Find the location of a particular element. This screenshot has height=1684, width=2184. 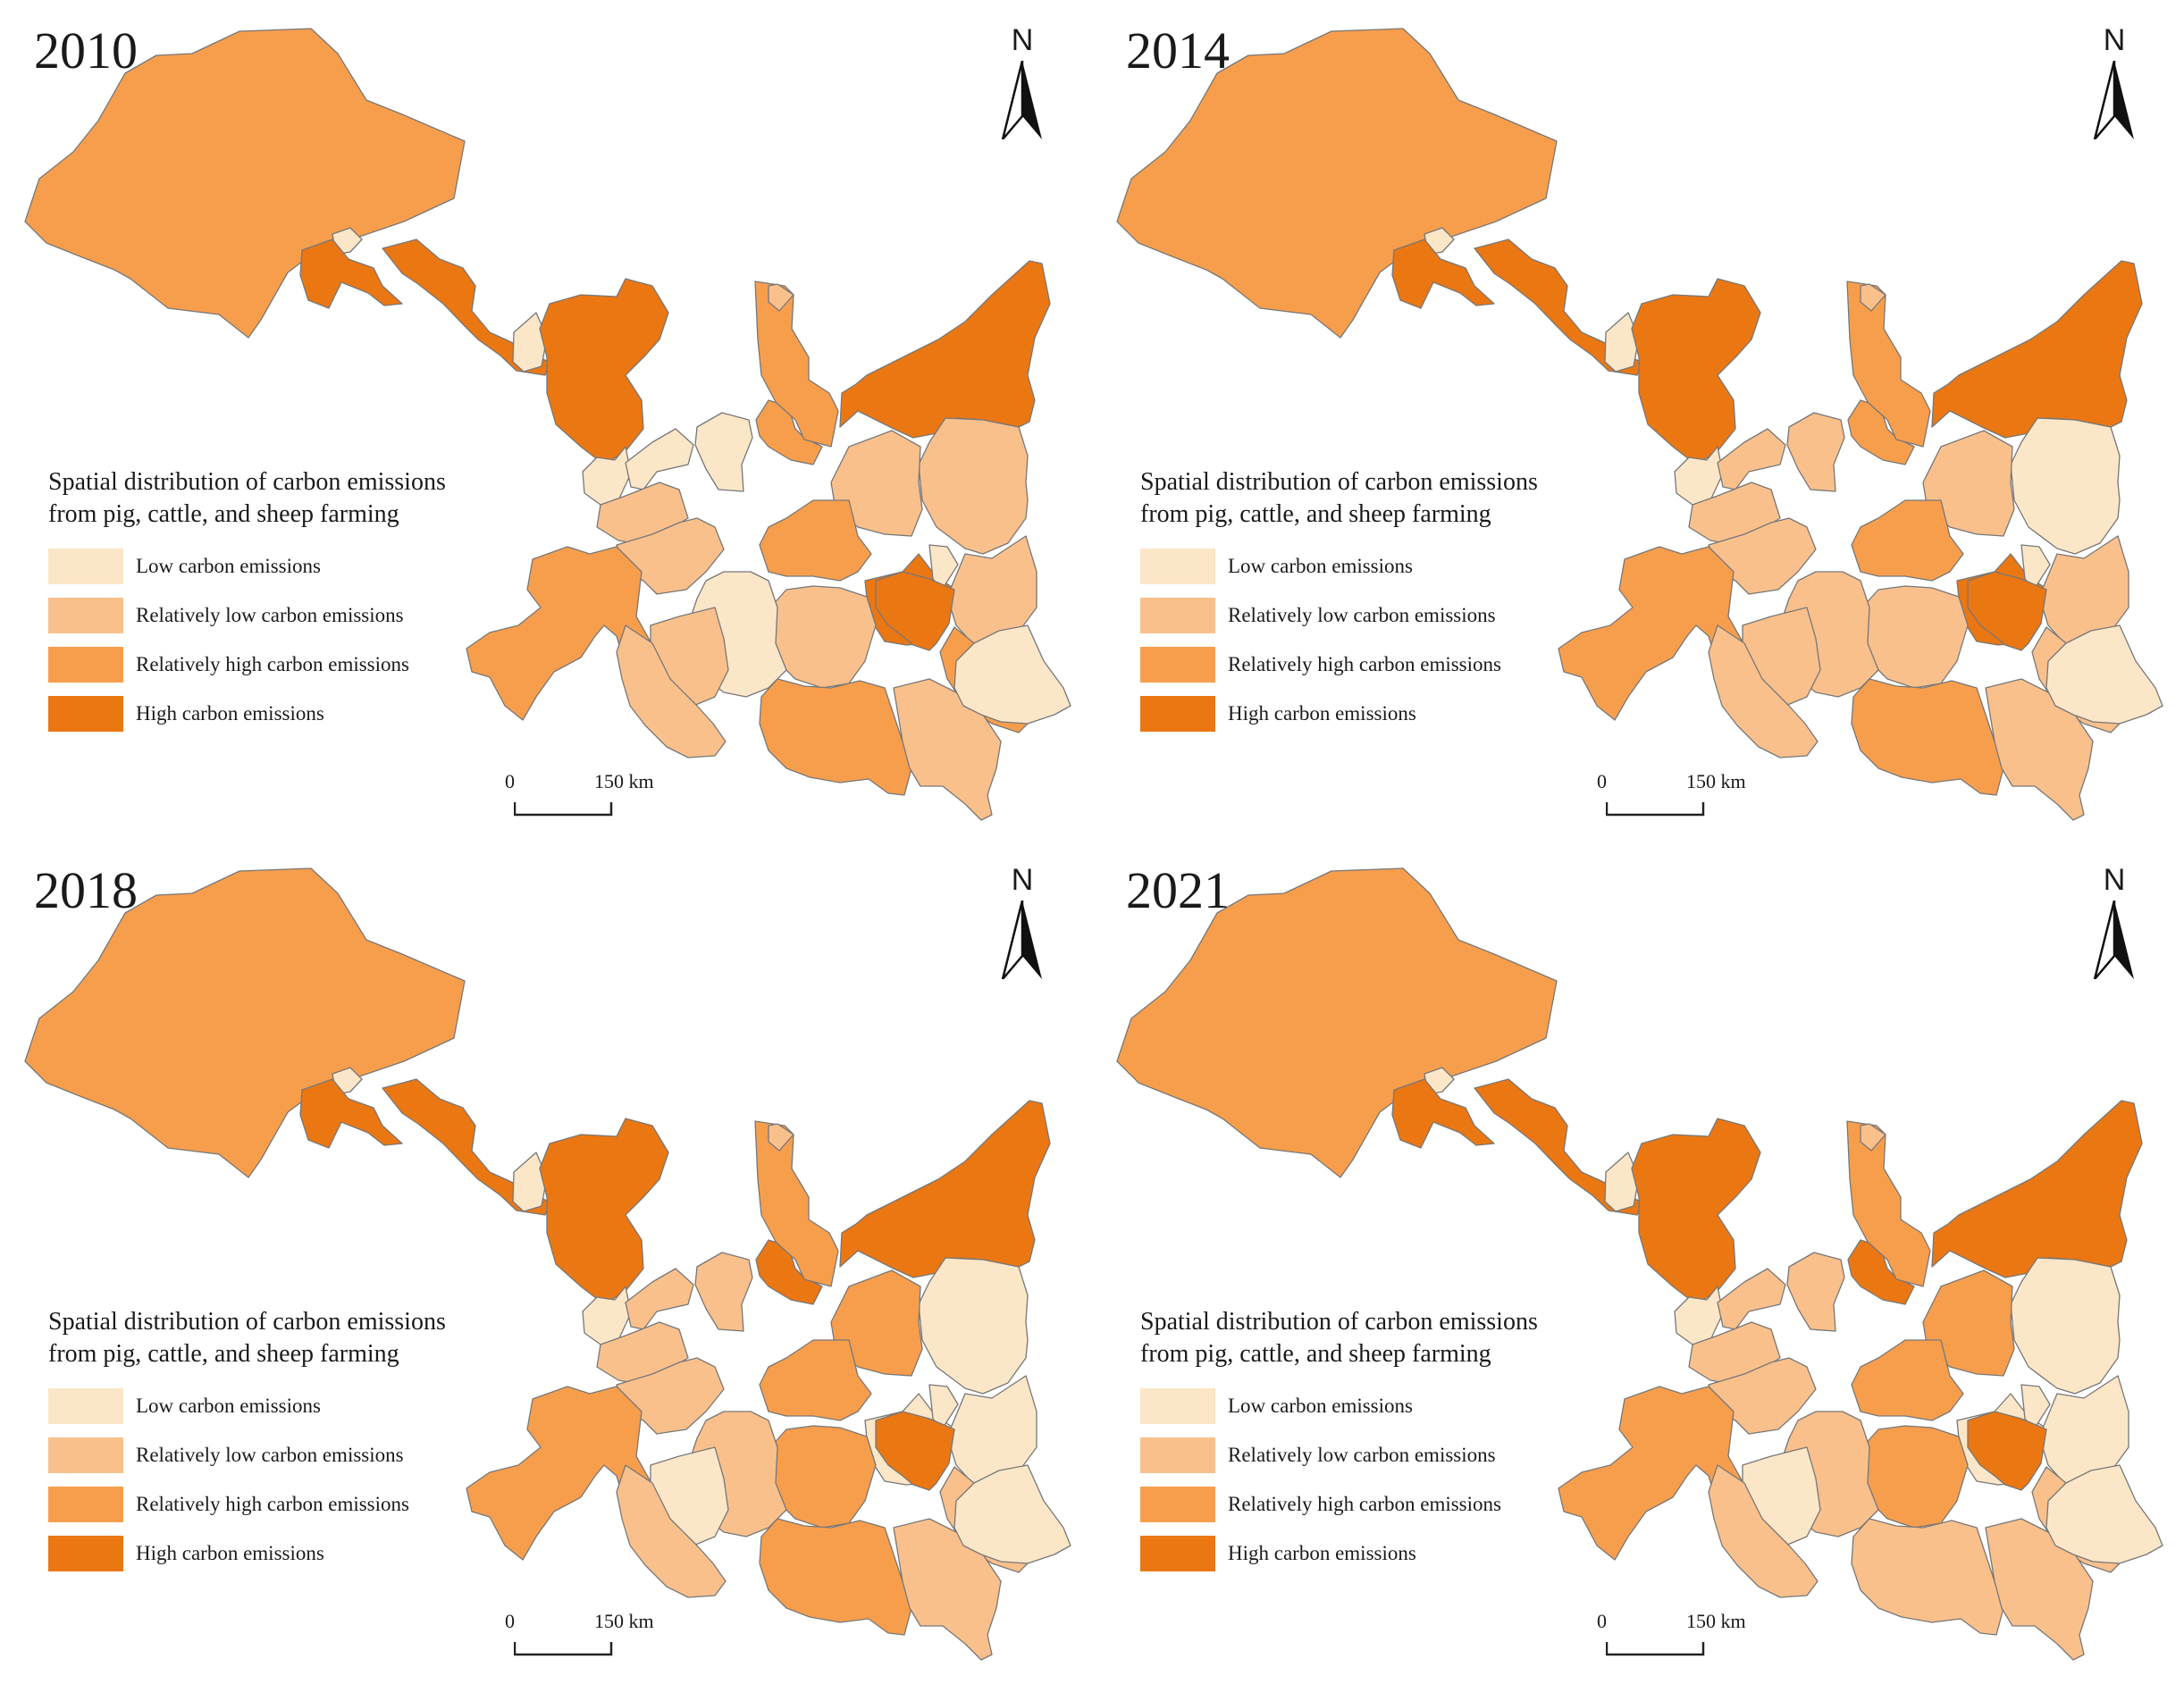

north-arrow: N is located at coordinates (1023, 923).